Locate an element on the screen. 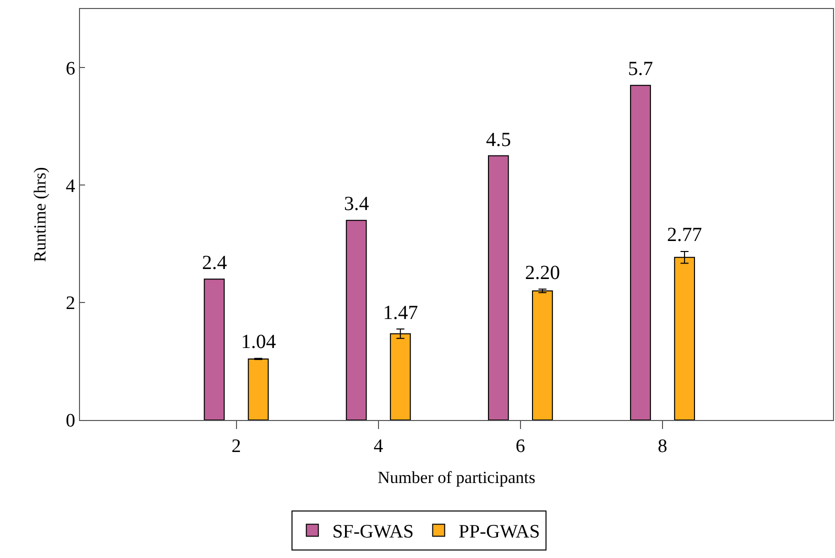  y-tick-label: 2 is located at coordinates (71, 303).